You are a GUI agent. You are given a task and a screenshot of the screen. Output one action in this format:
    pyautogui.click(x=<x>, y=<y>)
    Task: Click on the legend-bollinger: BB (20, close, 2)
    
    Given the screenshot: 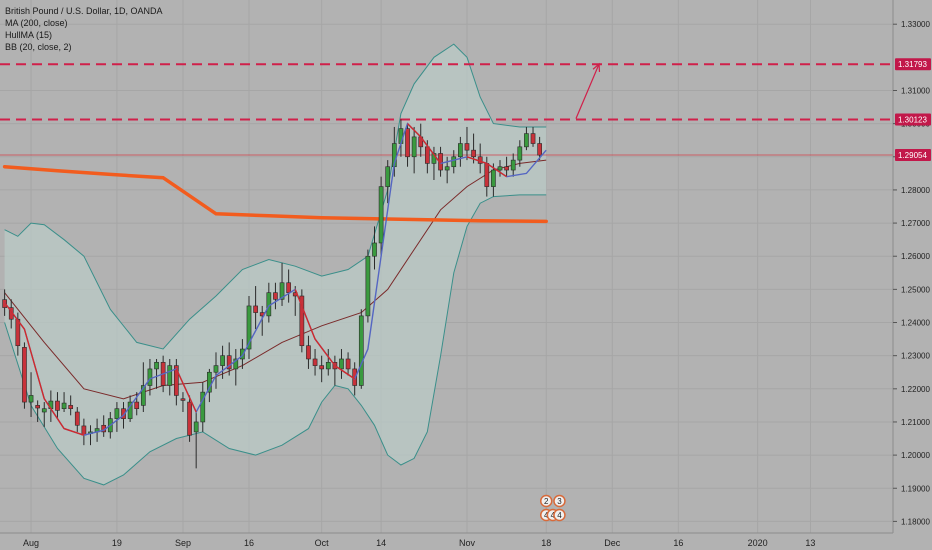 What is the action you would take?
    pyautogui.click(x=38, y=47)
    